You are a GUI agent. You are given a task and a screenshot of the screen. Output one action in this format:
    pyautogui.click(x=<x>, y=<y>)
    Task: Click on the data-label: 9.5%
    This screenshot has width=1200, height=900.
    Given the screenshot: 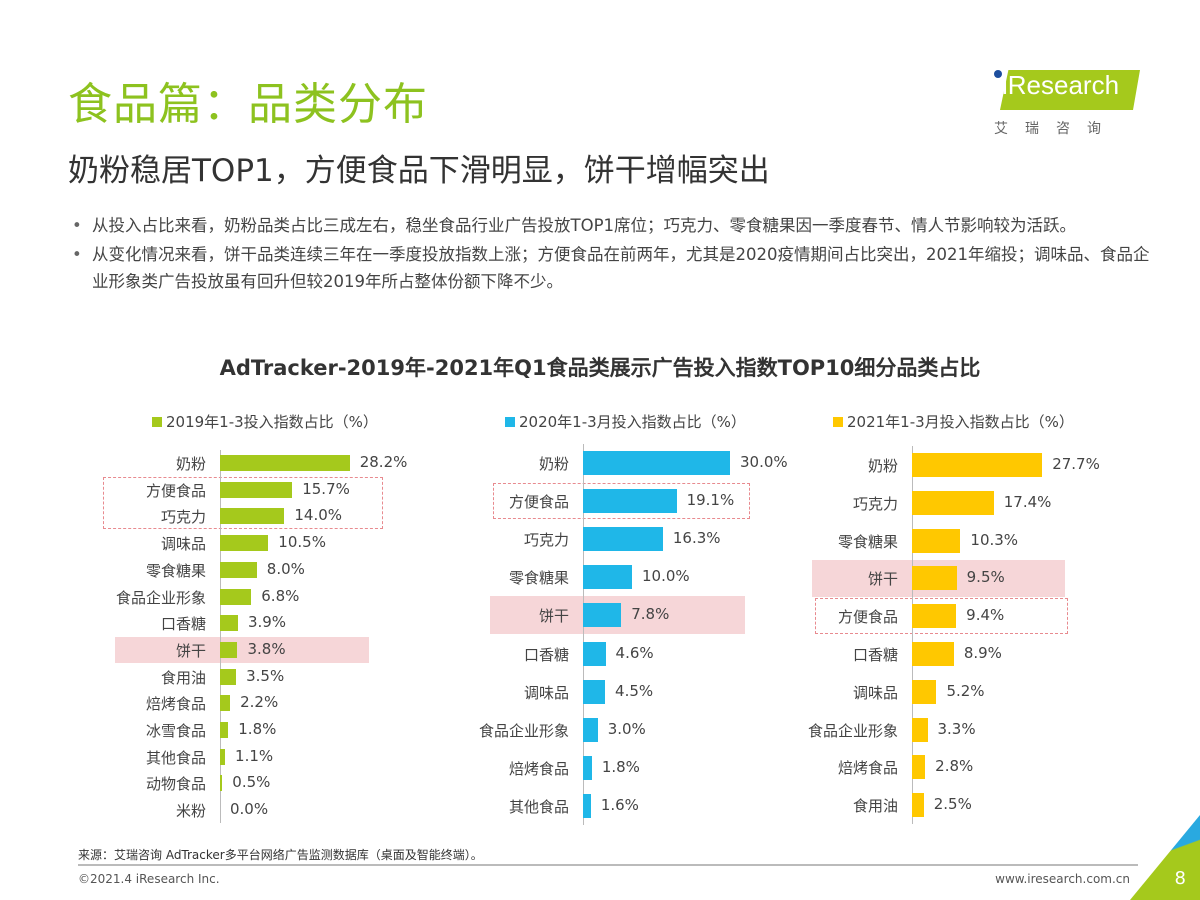 What is the action you would take?
    pyautogui.click(x=985, y=577)
    